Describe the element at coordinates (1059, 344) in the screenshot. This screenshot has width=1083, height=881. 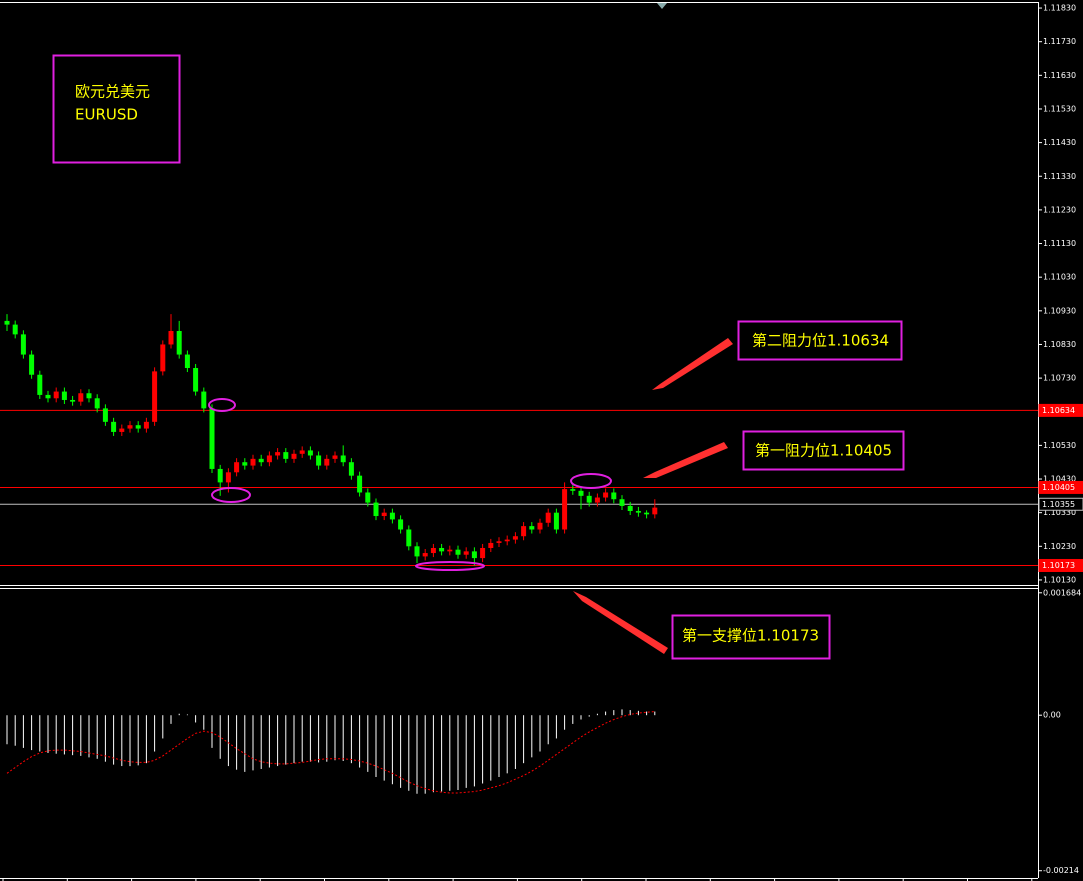
I see `y-tick-label: 1.10830` at that location.